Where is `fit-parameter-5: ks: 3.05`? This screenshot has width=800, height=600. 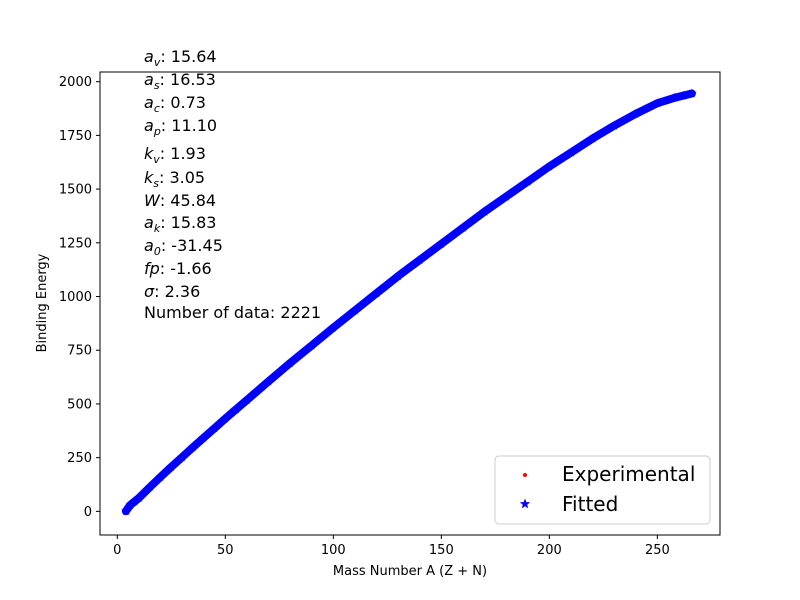 fit-parameter-5: ks: 3.05 is located at coordinates (174, 179).